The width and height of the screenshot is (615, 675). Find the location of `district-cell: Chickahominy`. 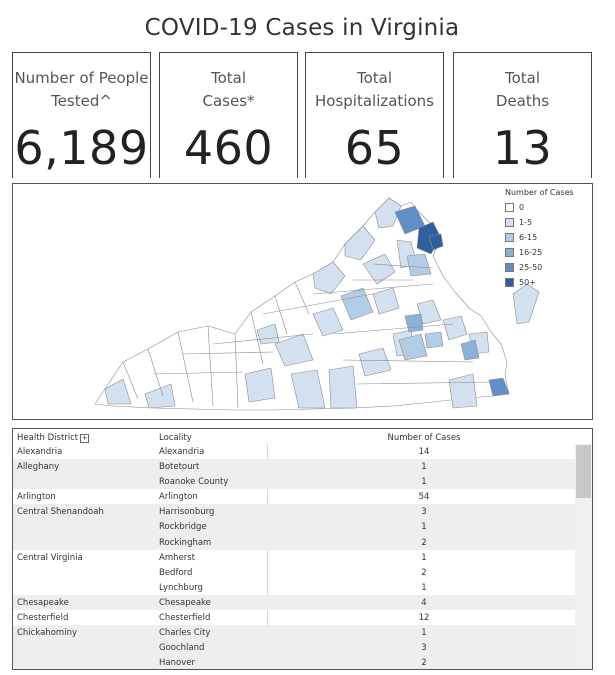

district-cell: Chickahominy is located at coordinates (47, 633).